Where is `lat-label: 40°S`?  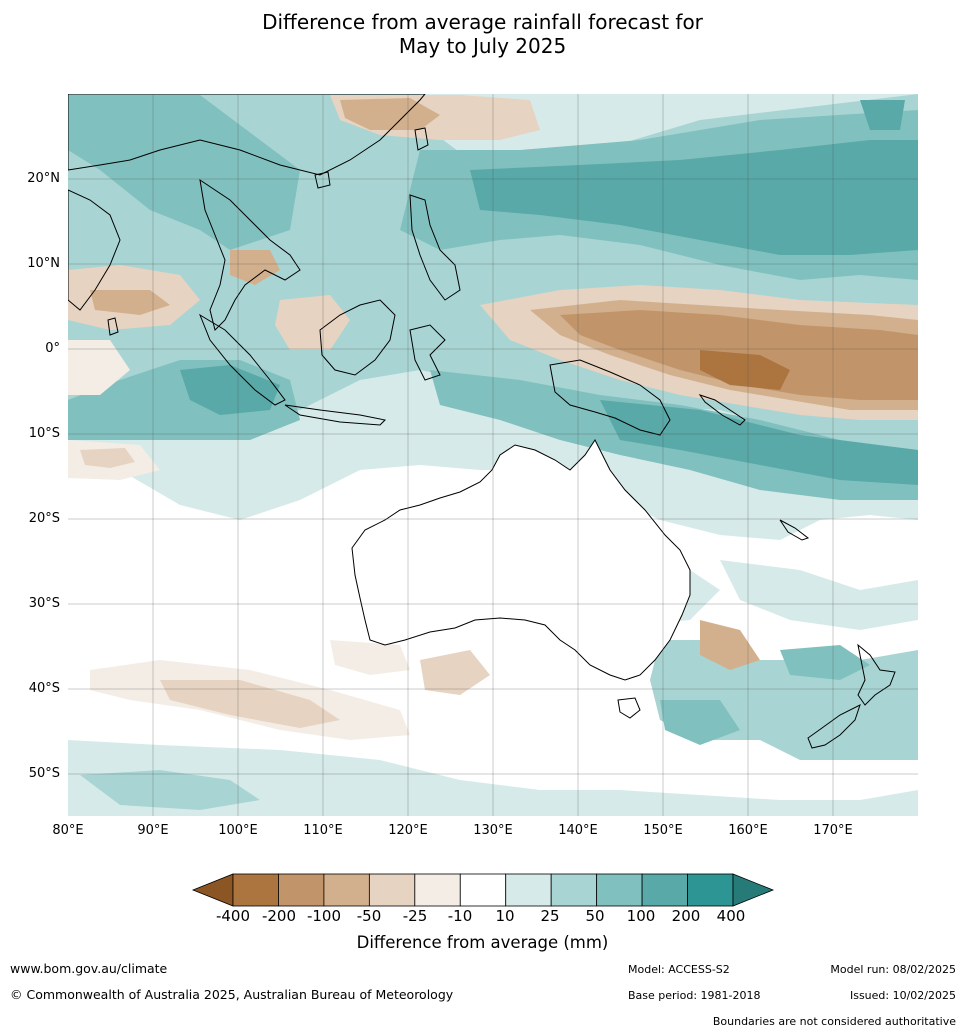
lat-label: 40°S is located at coordinates (44, 688).